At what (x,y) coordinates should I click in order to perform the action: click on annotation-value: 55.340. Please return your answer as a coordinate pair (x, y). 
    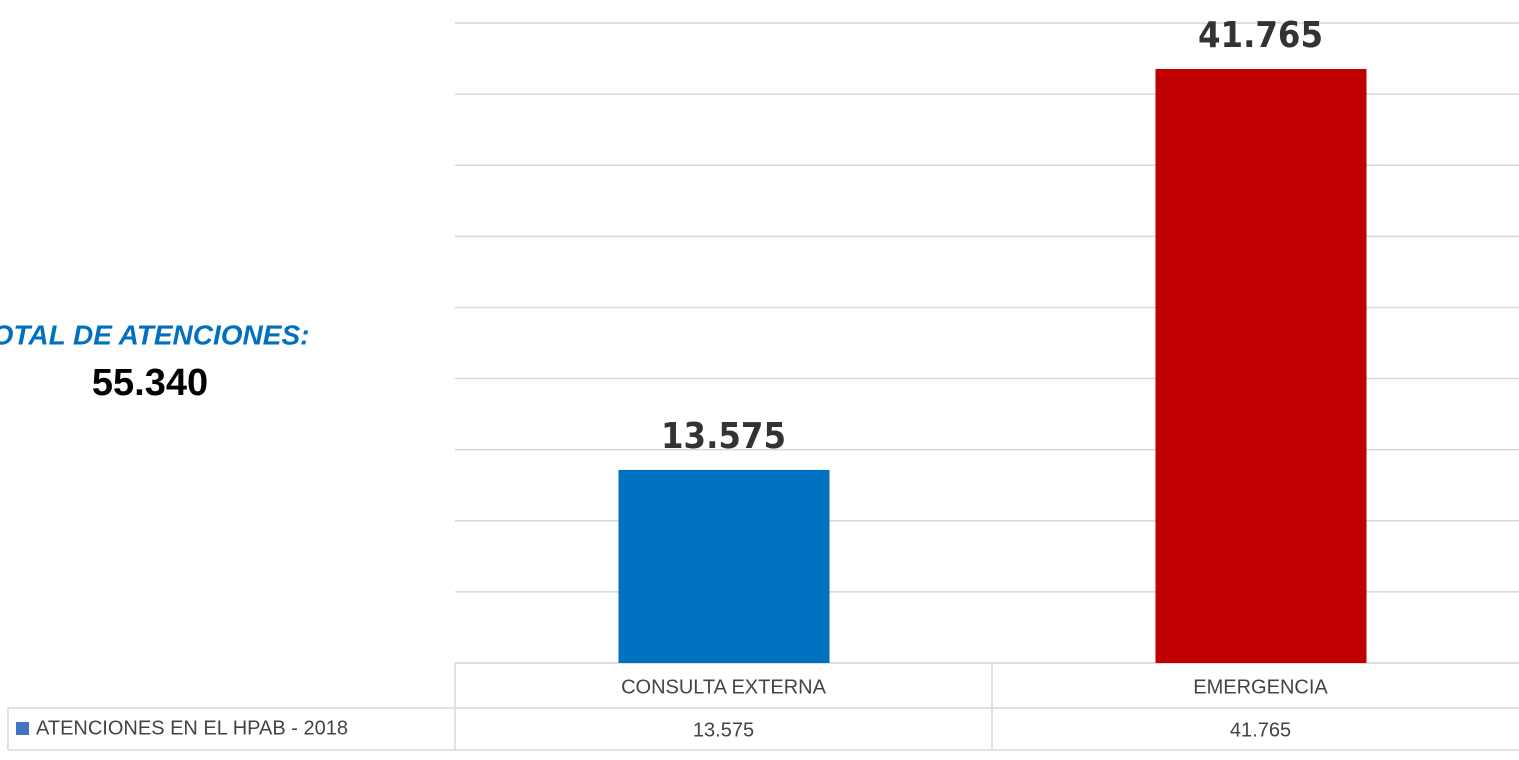
    Looking at the image, I should click on (150, 383).